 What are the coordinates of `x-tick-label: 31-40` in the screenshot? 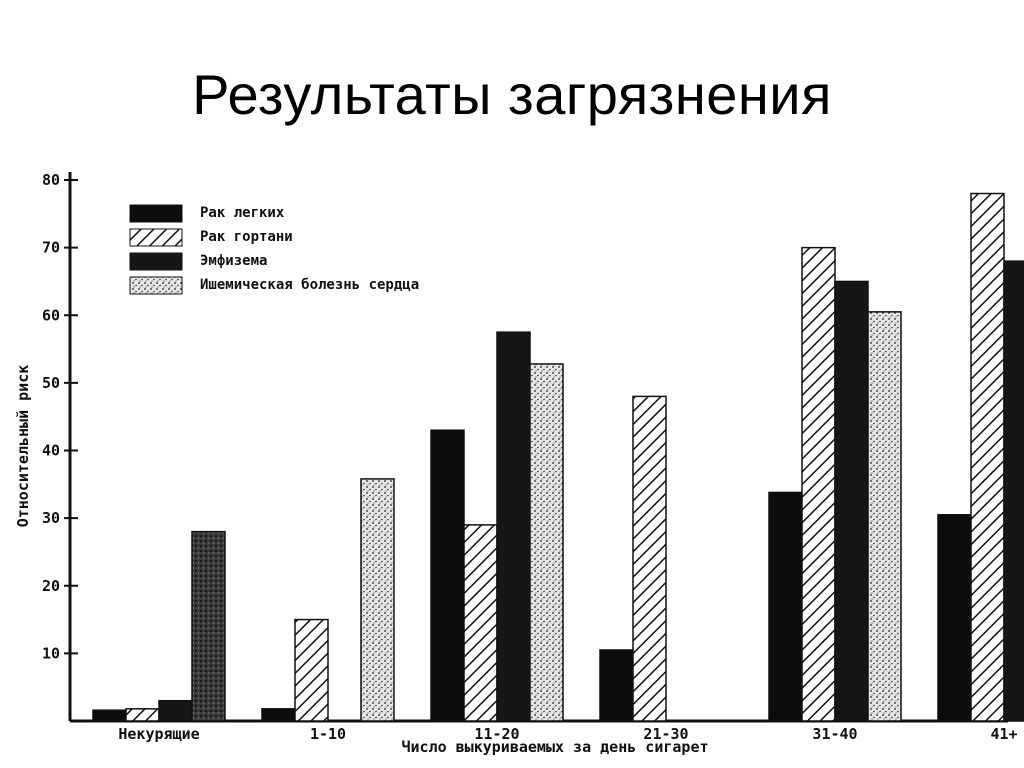 It's located at (834, 734).